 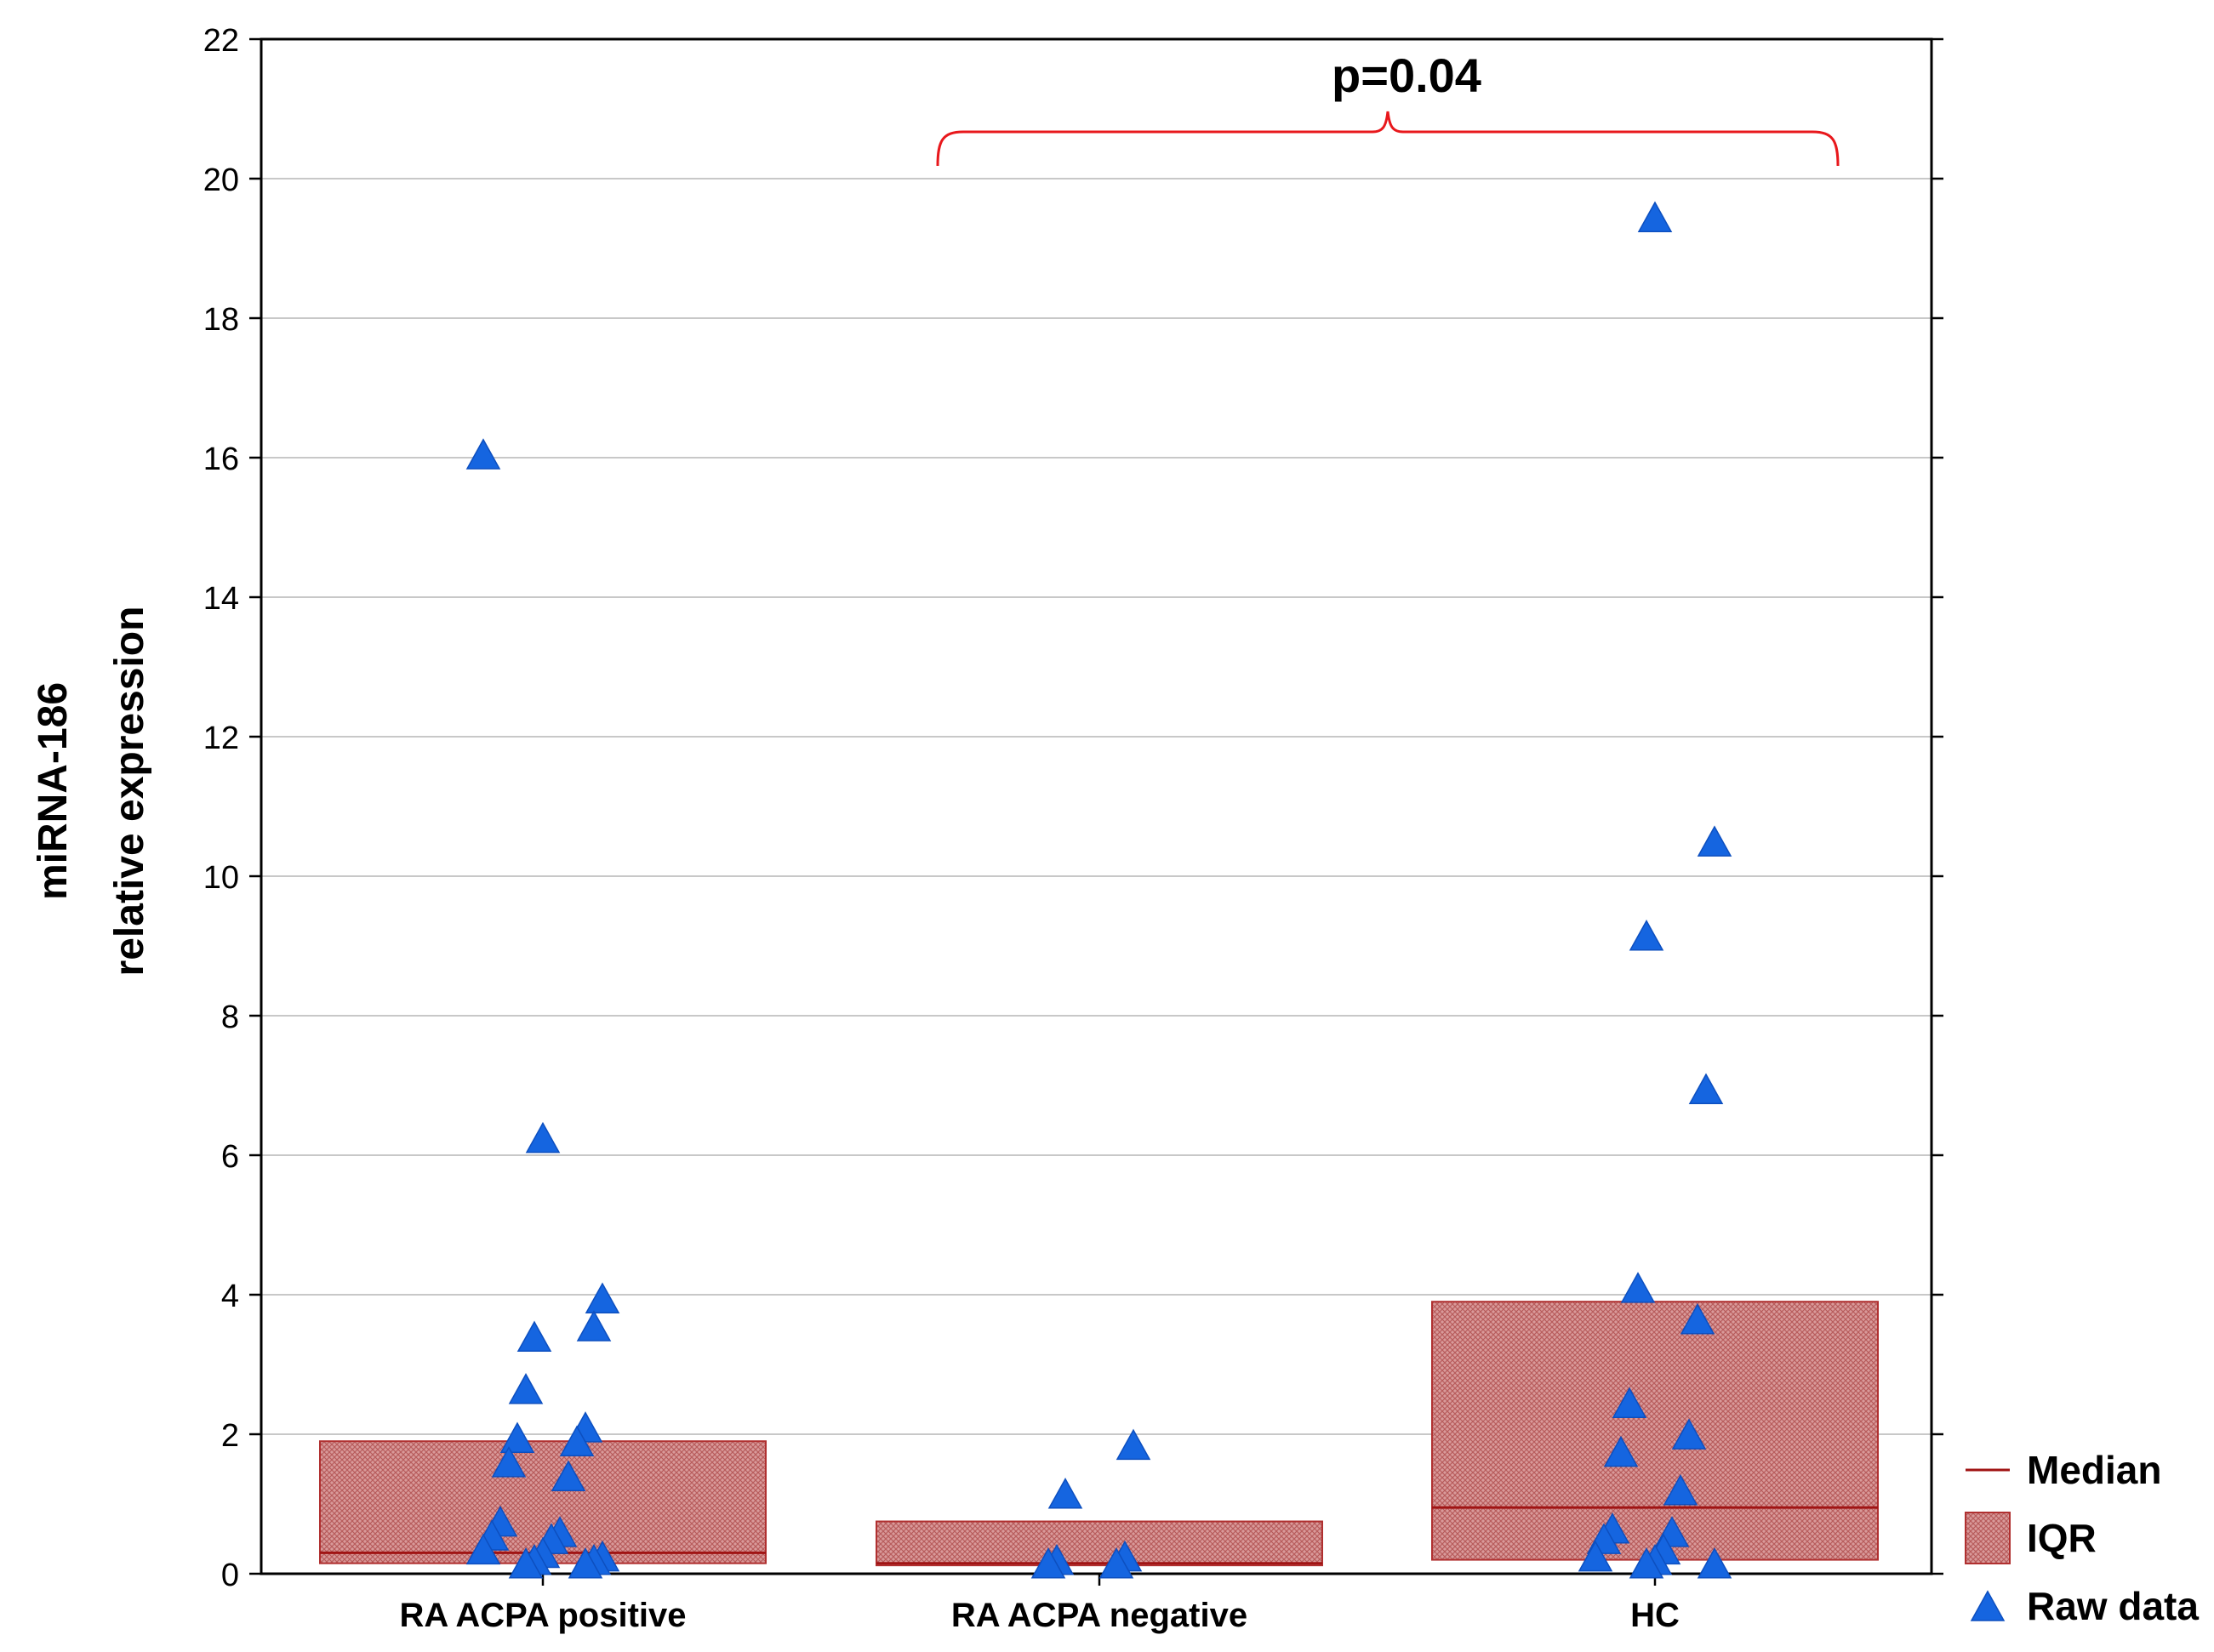 What do you see at coordinates (221, 459) in the screenshot?
I see `y-tick-label-16: 16` at bounding box center [221, 459].